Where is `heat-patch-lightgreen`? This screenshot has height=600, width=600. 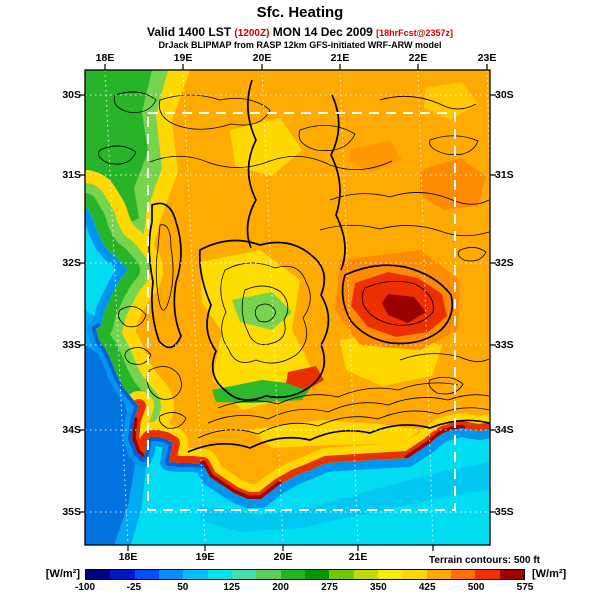 heat-patch-lightgreen is located at coordinates (262, 311).